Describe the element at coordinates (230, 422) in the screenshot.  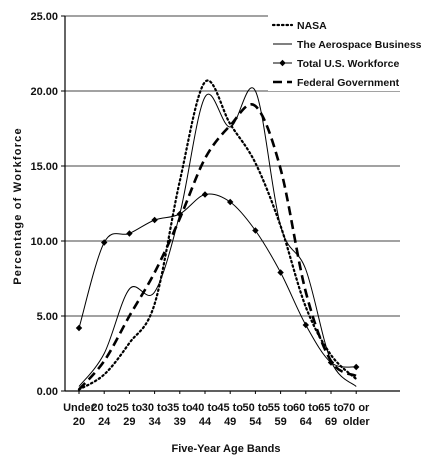
I see `x-tick-label: 49` at that location.